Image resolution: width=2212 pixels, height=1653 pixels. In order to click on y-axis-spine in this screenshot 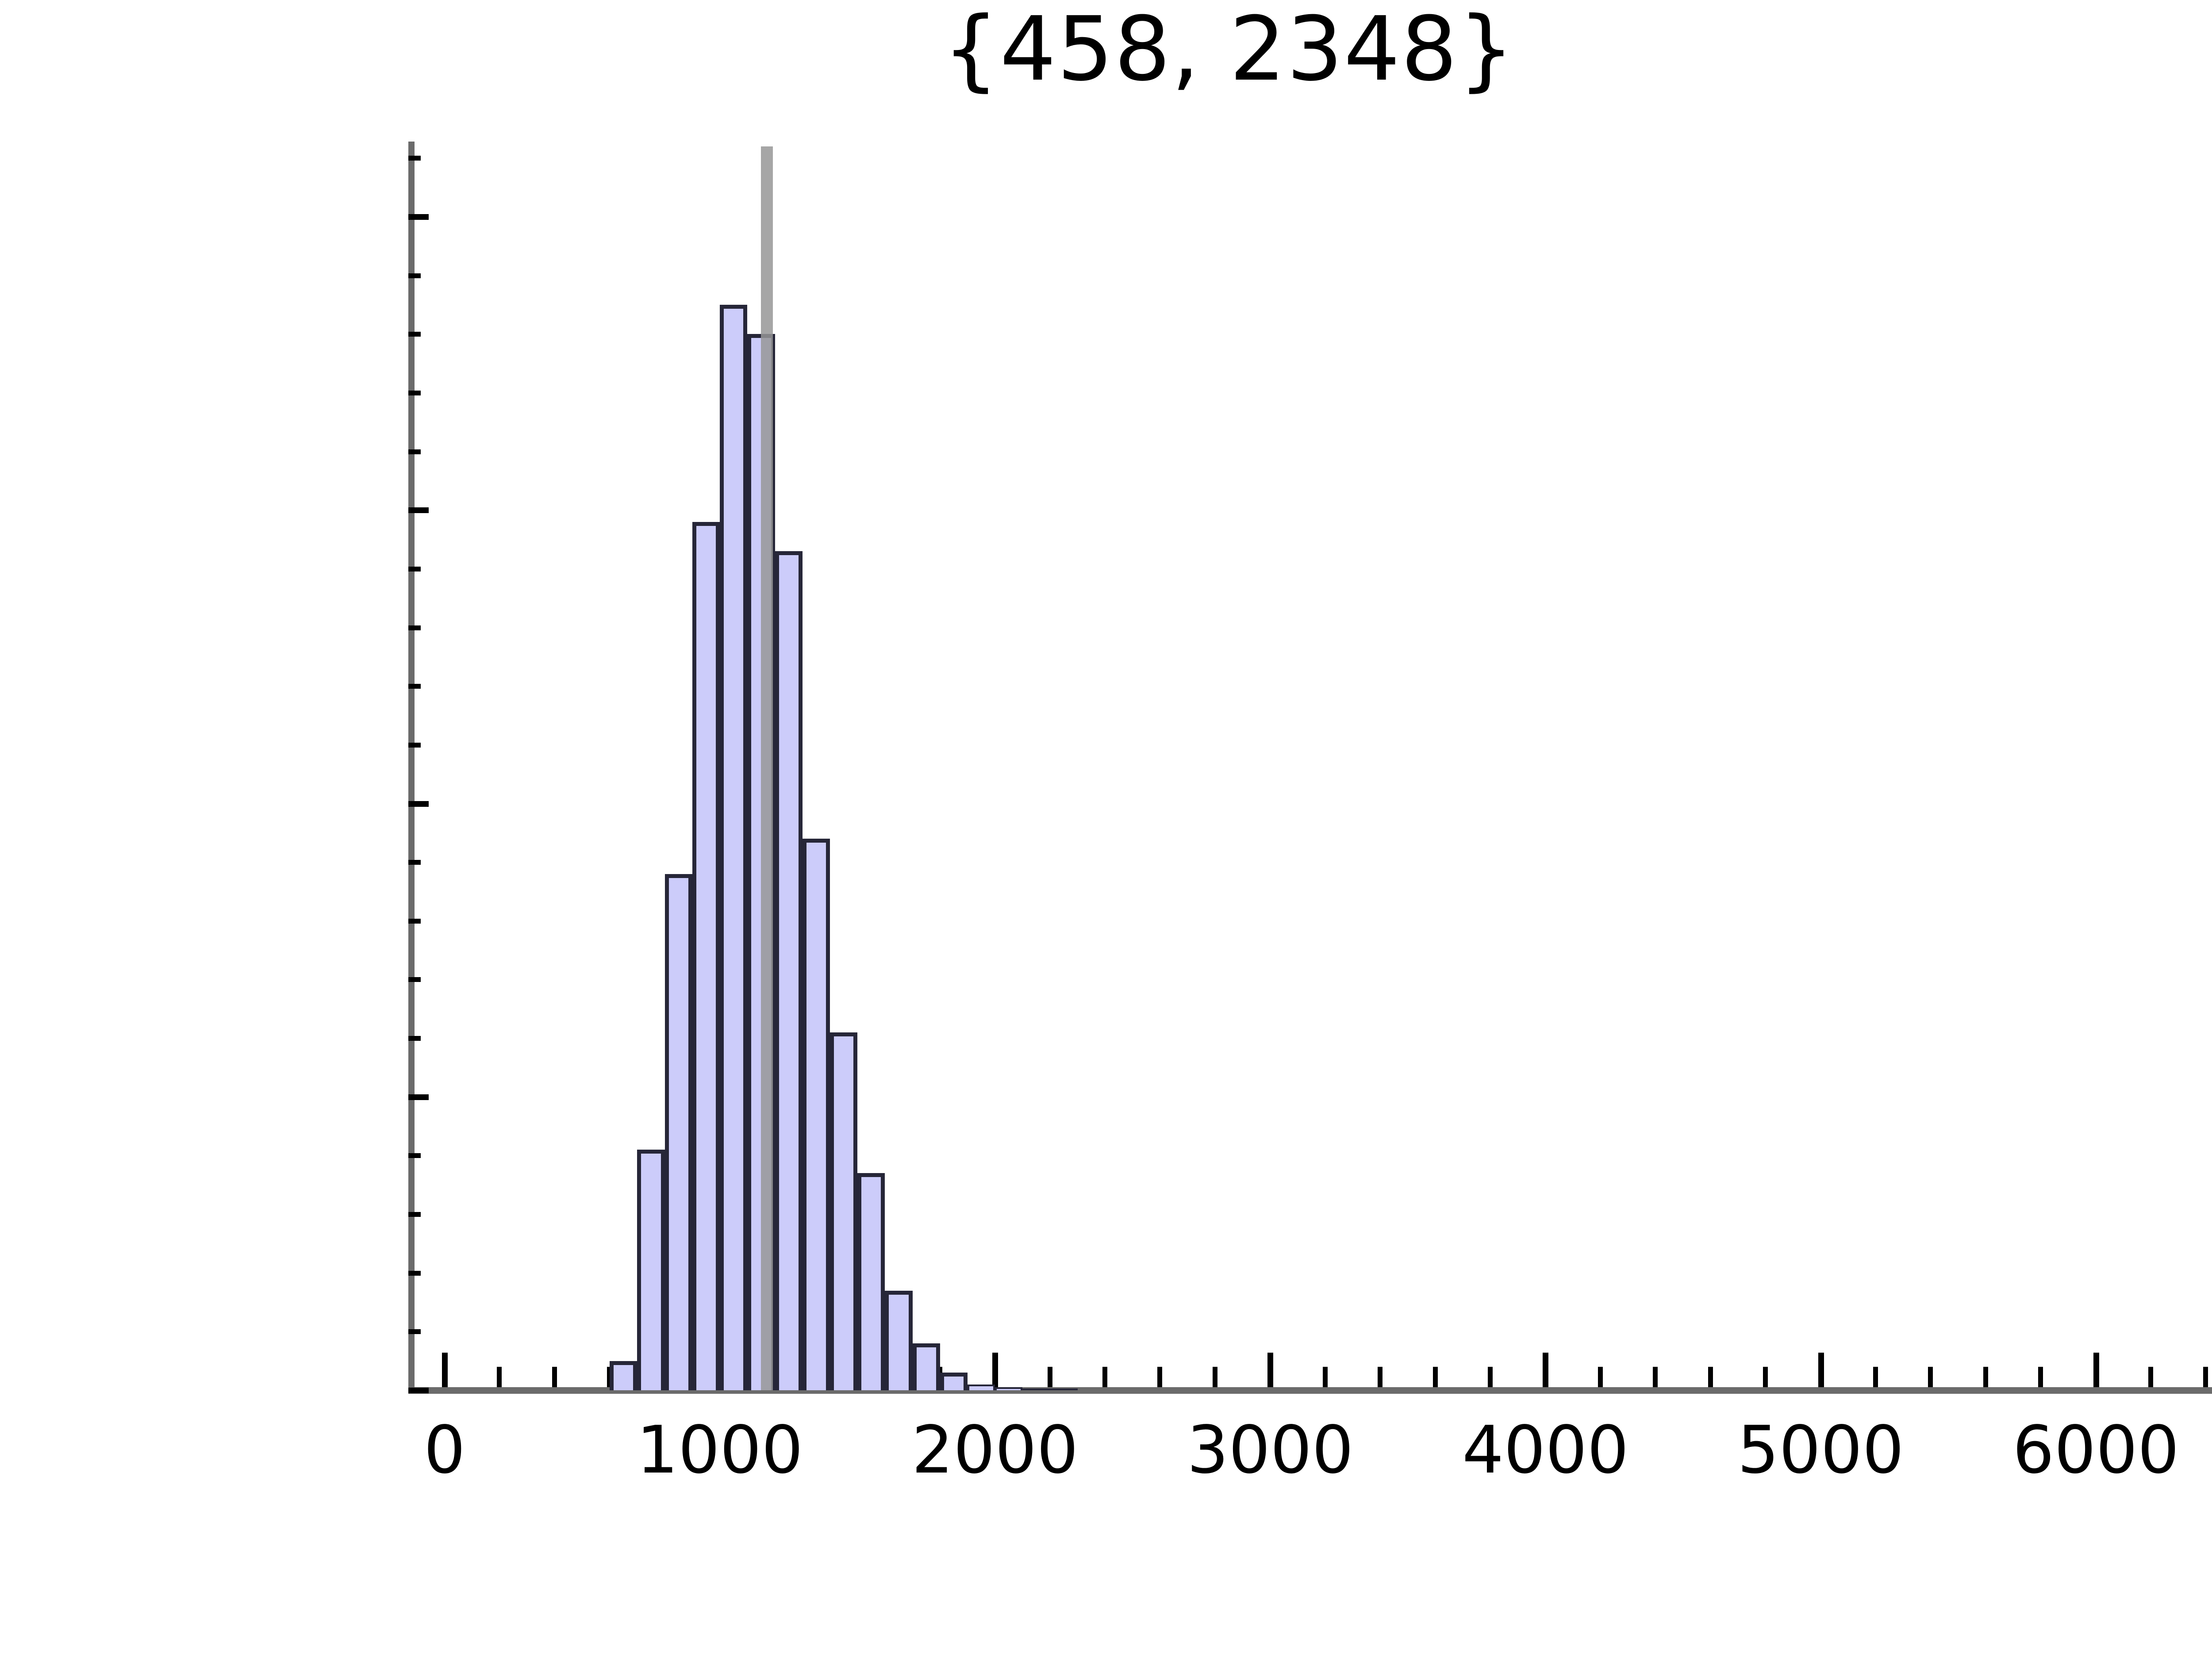, I will do `click(412, 767)`.